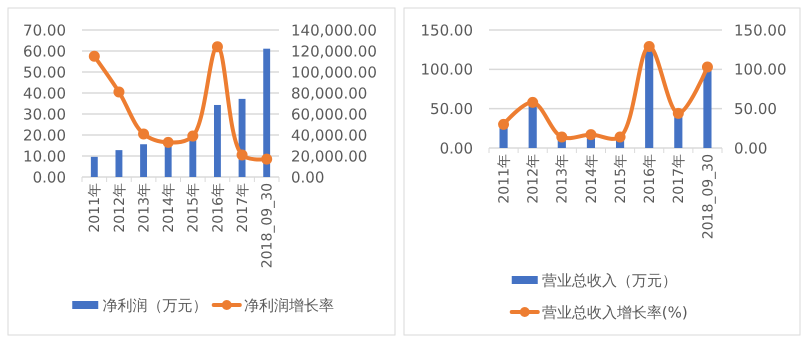 This screenshot has height=342, width=810. What do you see at coordinates (329, 114) in the screenshot?
I see `y2-tick-label: 60,000.00` at bounding box center [329, 114].